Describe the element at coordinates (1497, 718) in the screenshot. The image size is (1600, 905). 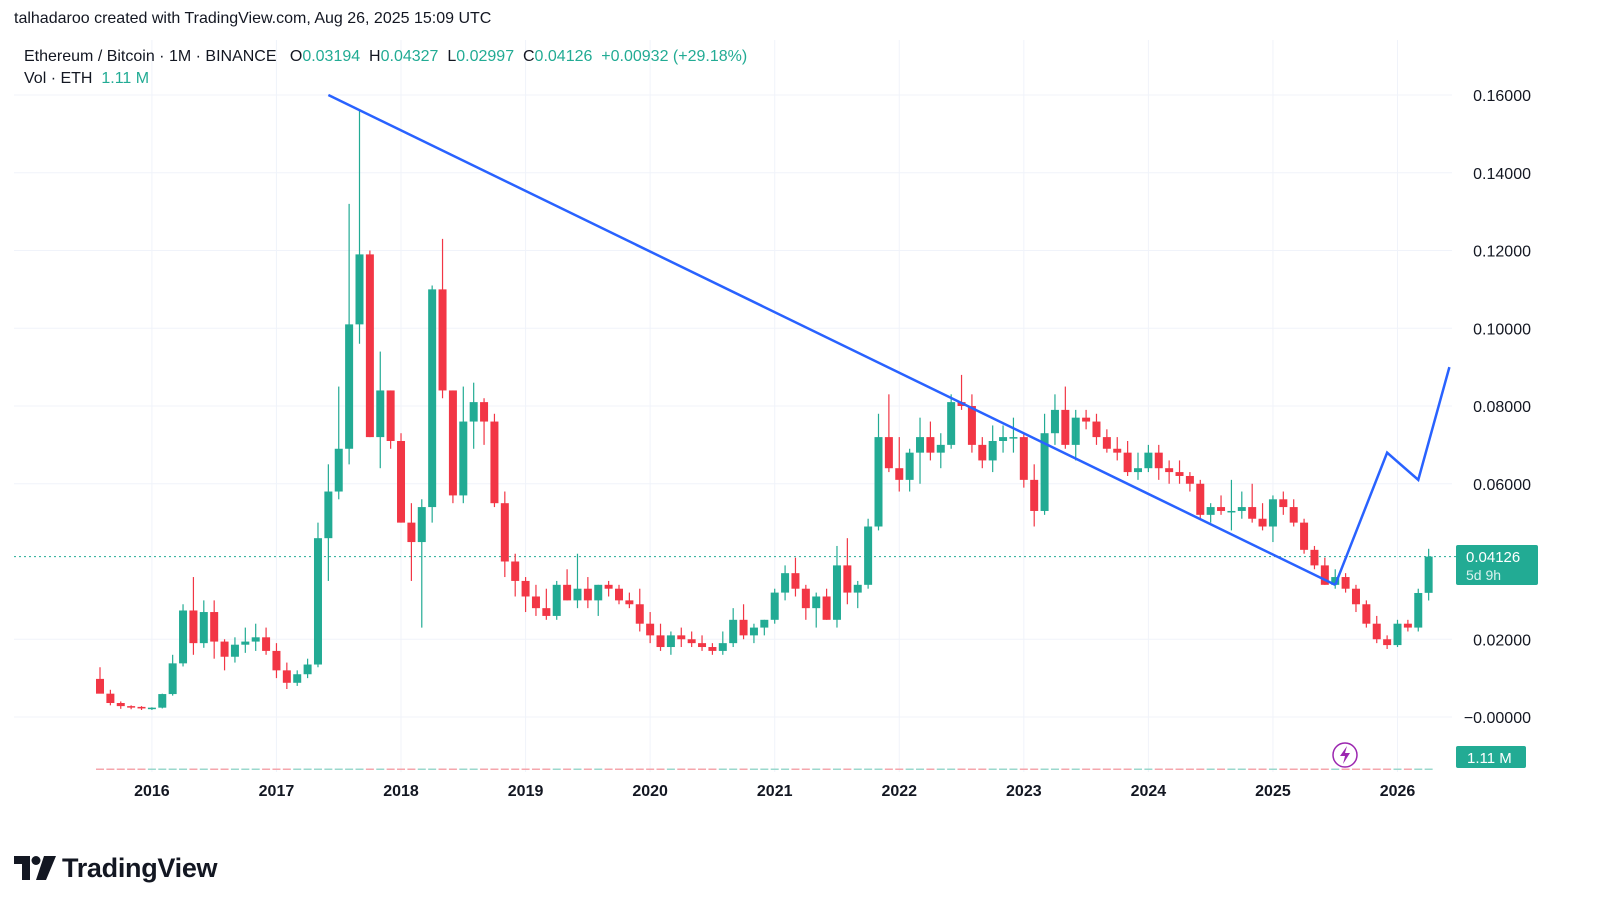
I see `y-tick-label: −0.00000` at that location.